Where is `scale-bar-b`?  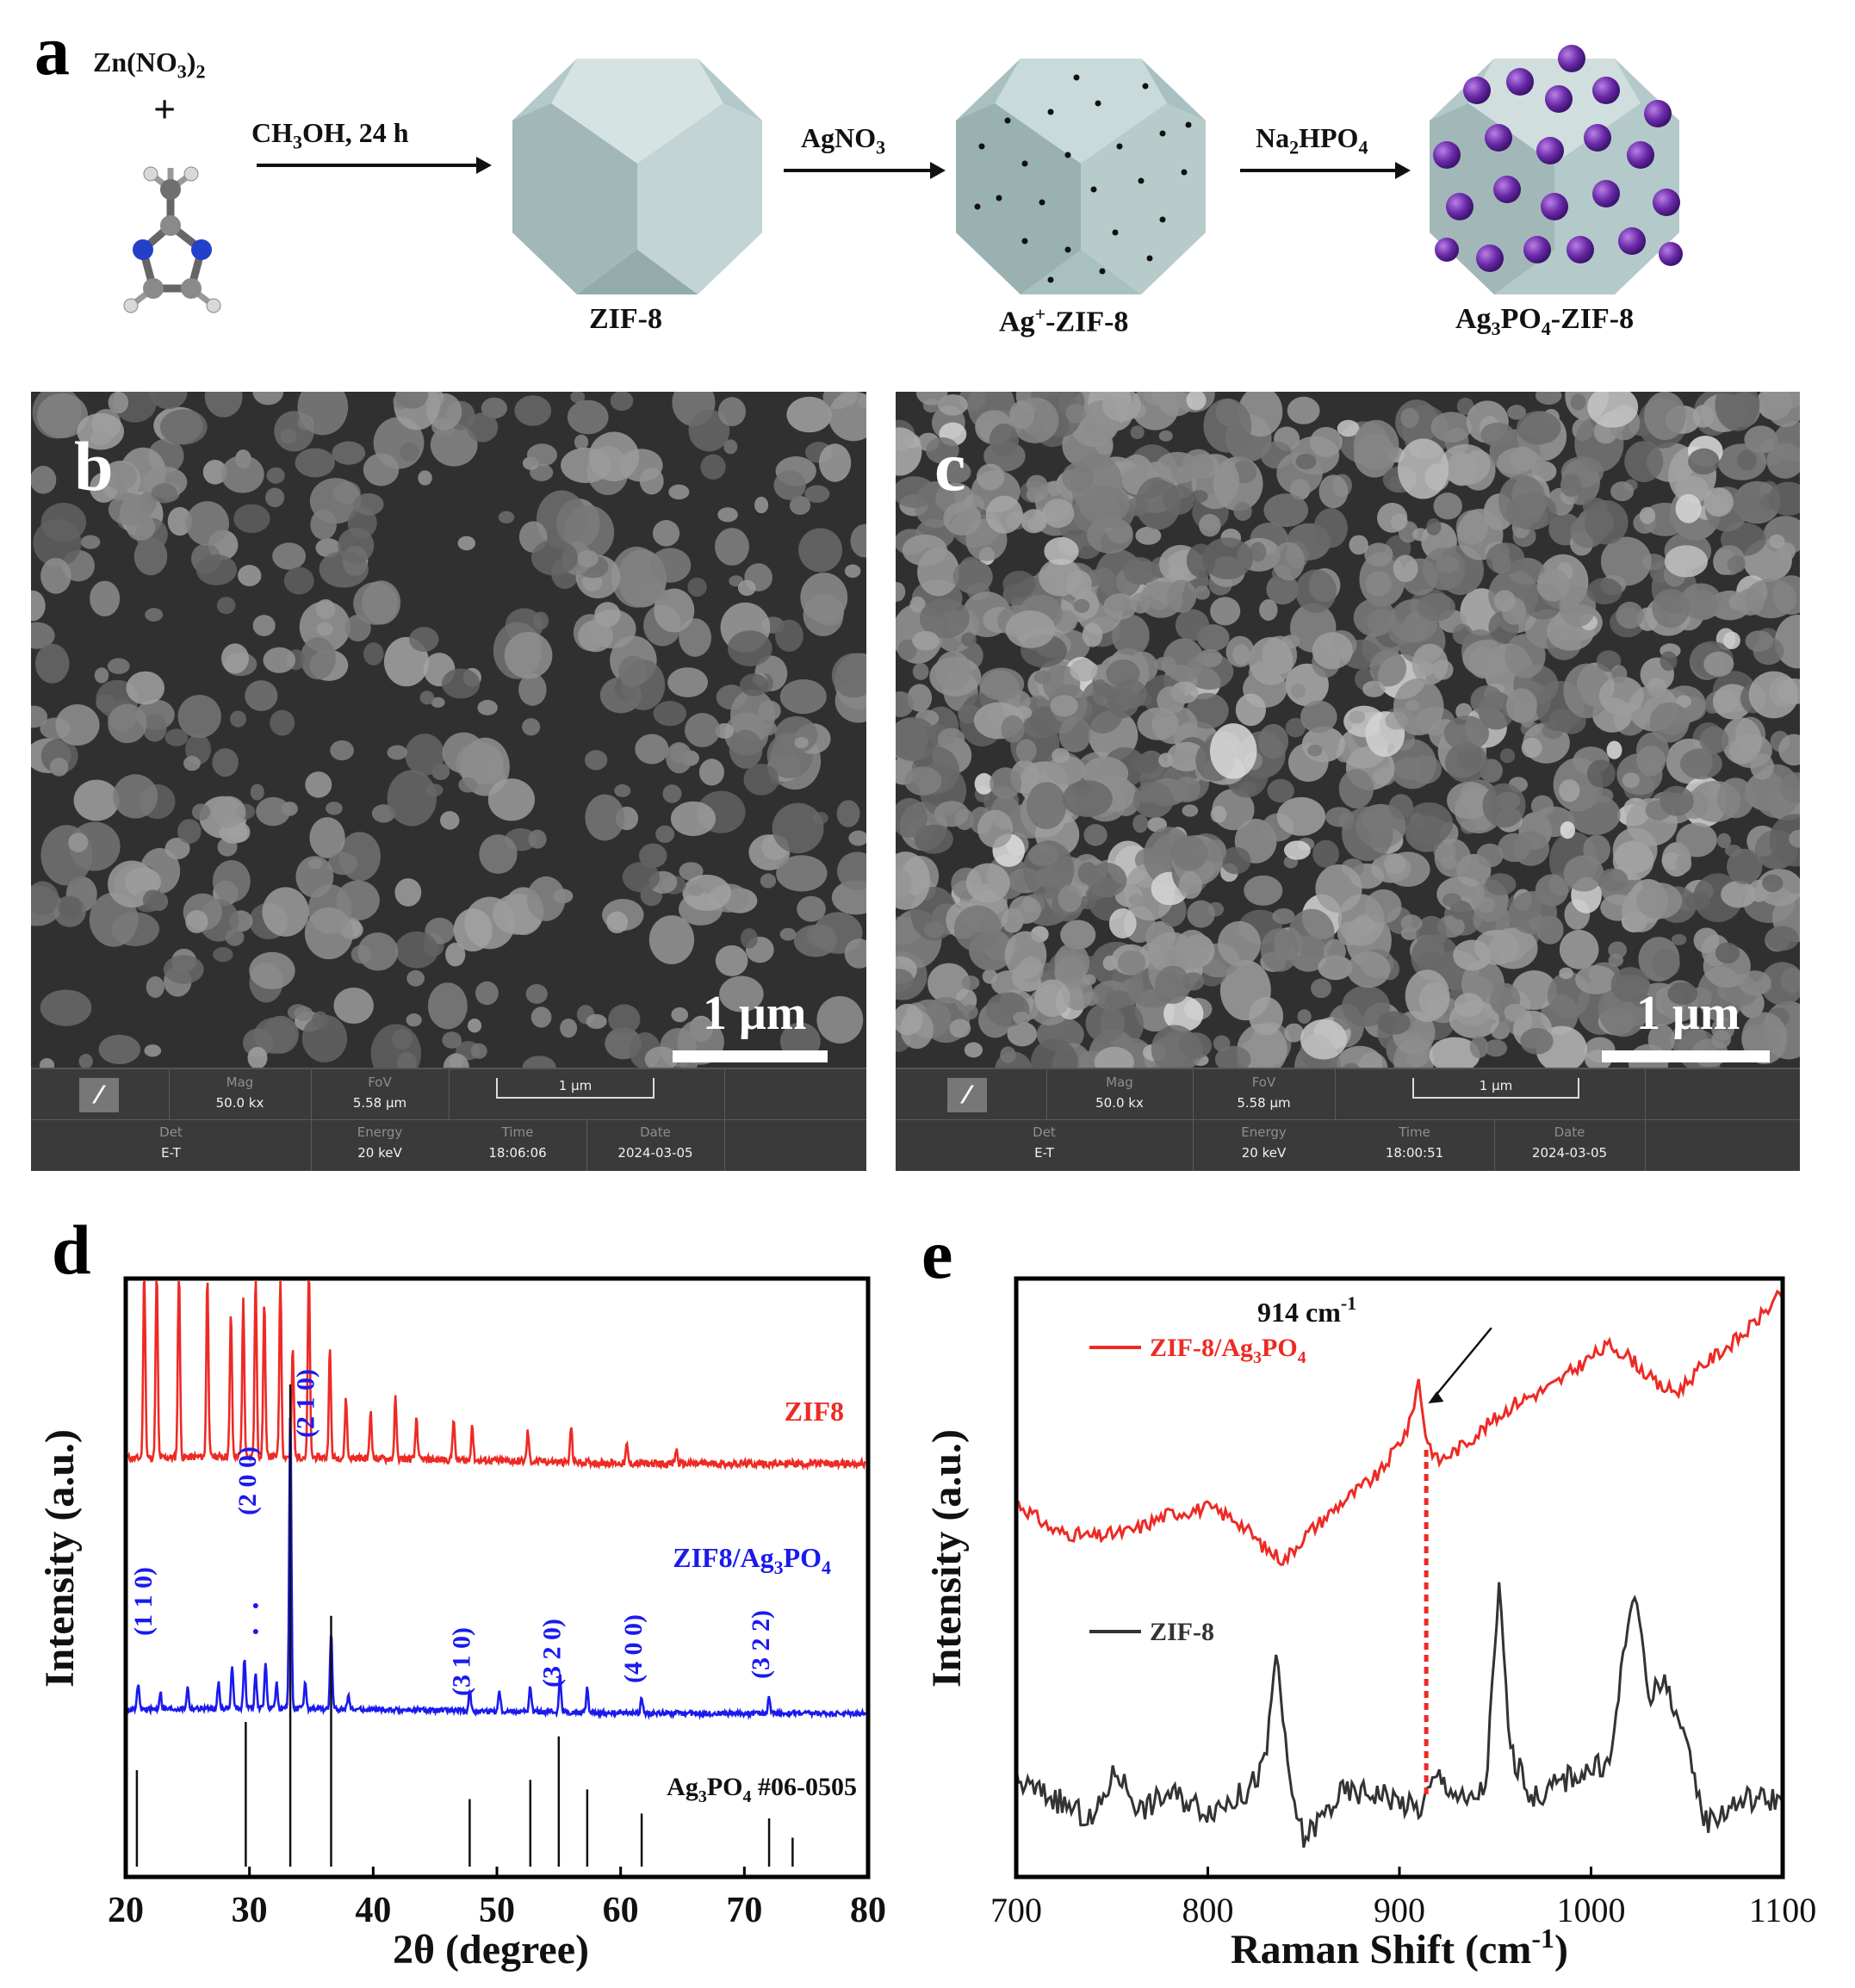
scale-bar-b is located at coordinates (750, 1056).